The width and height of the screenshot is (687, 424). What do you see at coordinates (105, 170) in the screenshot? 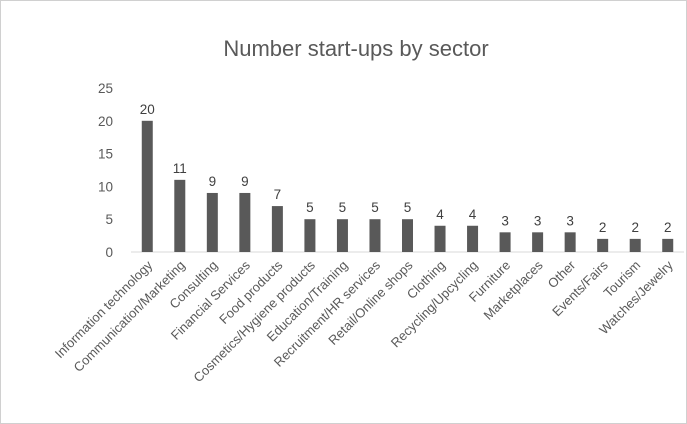
I see `y-axis: 0 5 10 15 20 25` at bounding box center [105, 170].